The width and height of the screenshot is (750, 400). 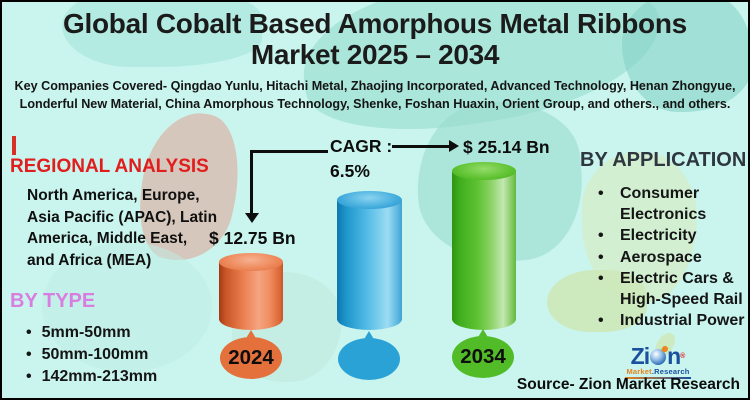 What do you see at coordinates (673, 204) in the screenshot?
I see `application-item: Consumer Electronics` at bounding box center [673, 204].